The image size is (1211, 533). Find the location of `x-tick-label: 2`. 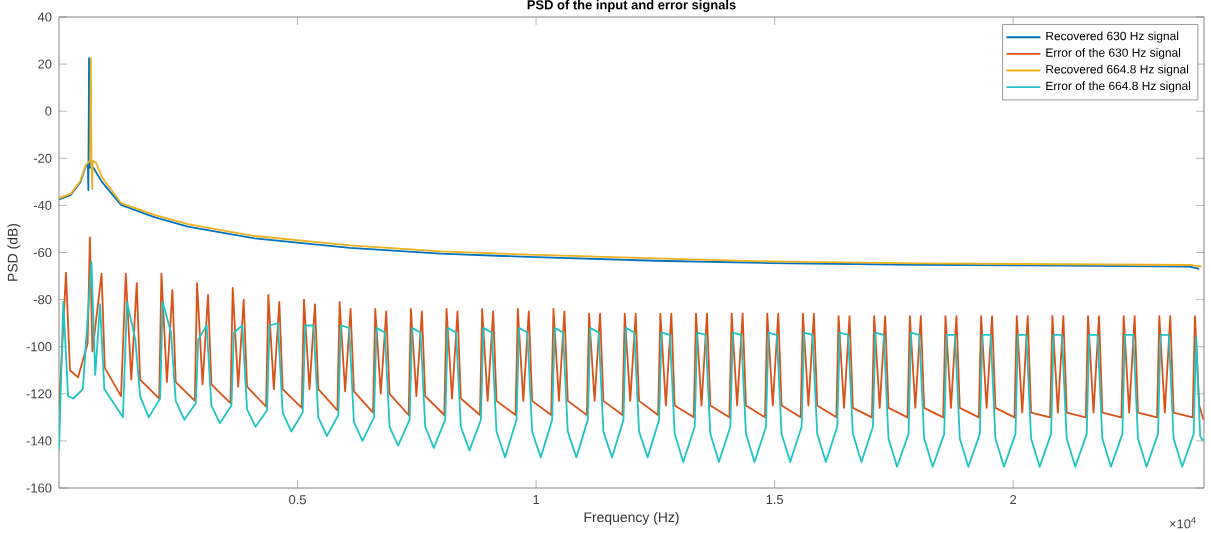

x-tick-label: 2 is located at coordinates (1013, 500).